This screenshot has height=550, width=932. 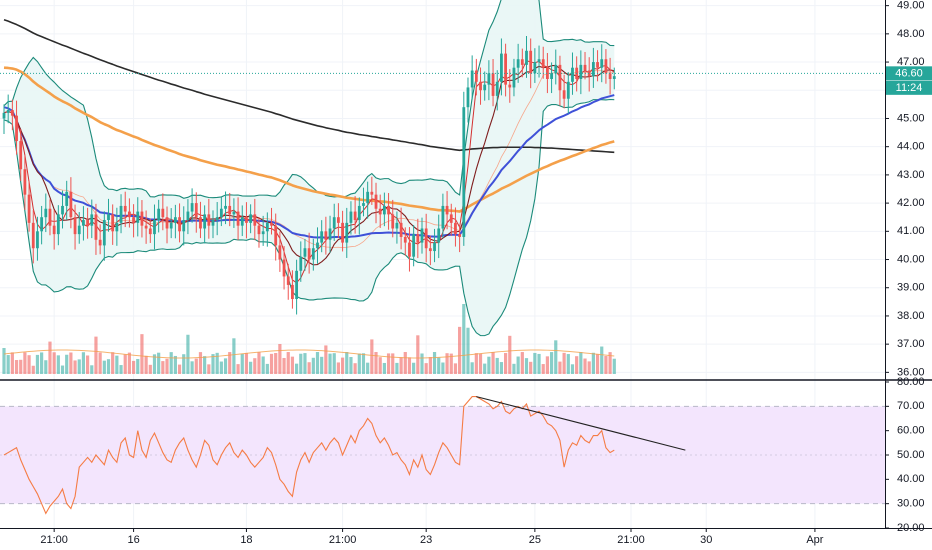 I want to click on price-tick-label: 42.00, so click(x=911, y=203).